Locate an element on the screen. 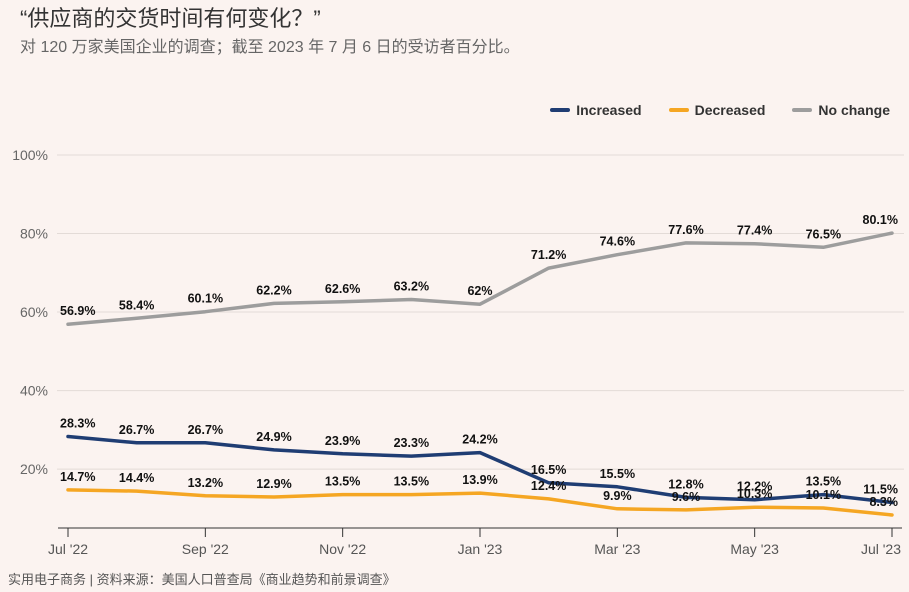 Image resolution: width=909 pixels, height=592 pixels. legend: Increased Decreased No change is located at coordinates (720, 110).